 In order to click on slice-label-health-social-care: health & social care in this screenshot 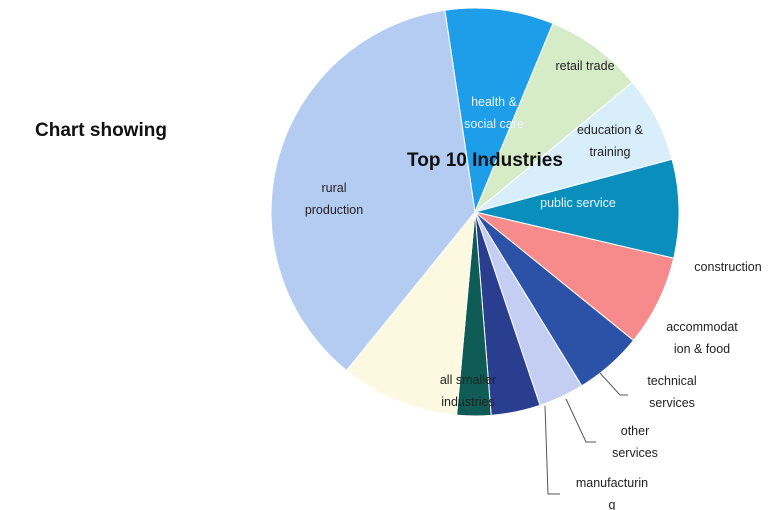, I will do `click(494, 113)`.